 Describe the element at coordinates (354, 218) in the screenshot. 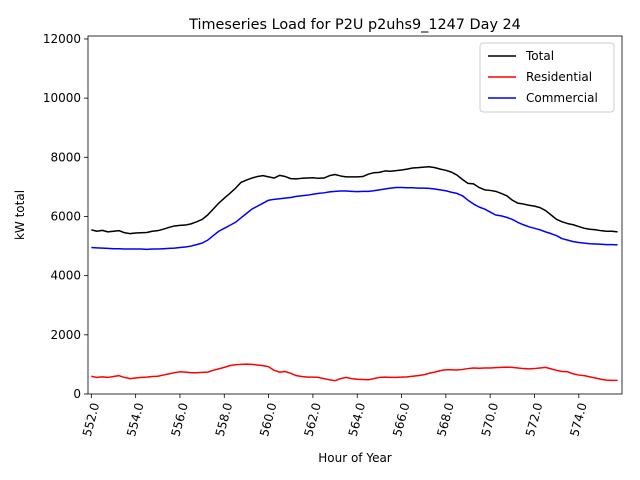

I see `series-line-commercial` at that location.